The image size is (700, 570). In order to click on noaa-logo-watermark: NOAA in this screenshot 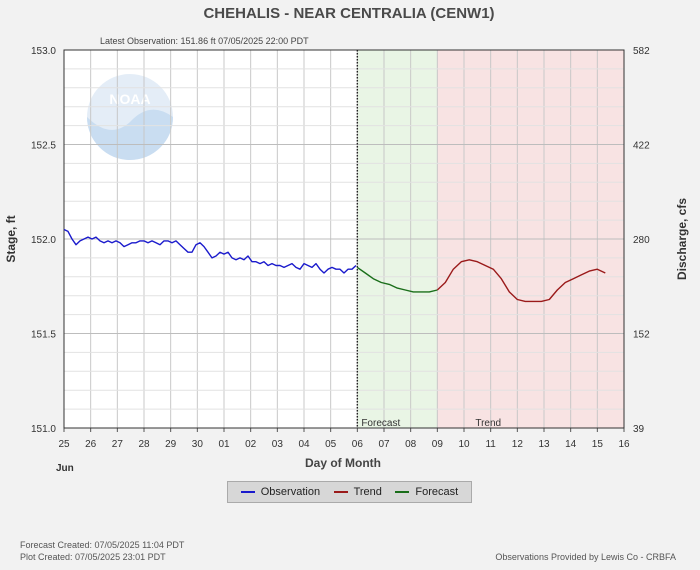, I will do `click(130, 117)`.